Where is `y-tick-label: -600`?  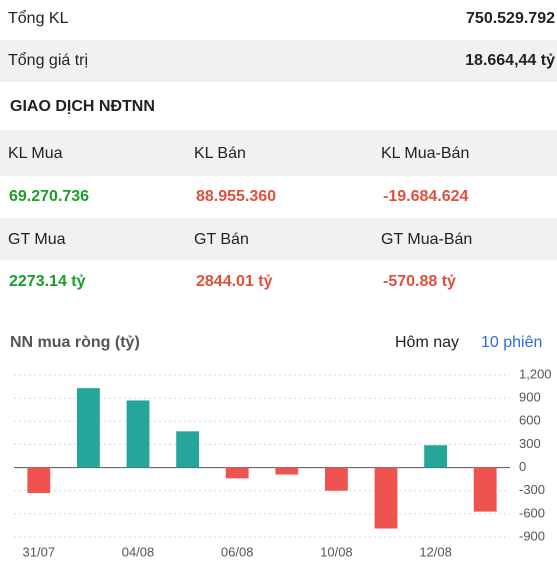 y-tick-label: -600 is located at coordinates (532, 512).